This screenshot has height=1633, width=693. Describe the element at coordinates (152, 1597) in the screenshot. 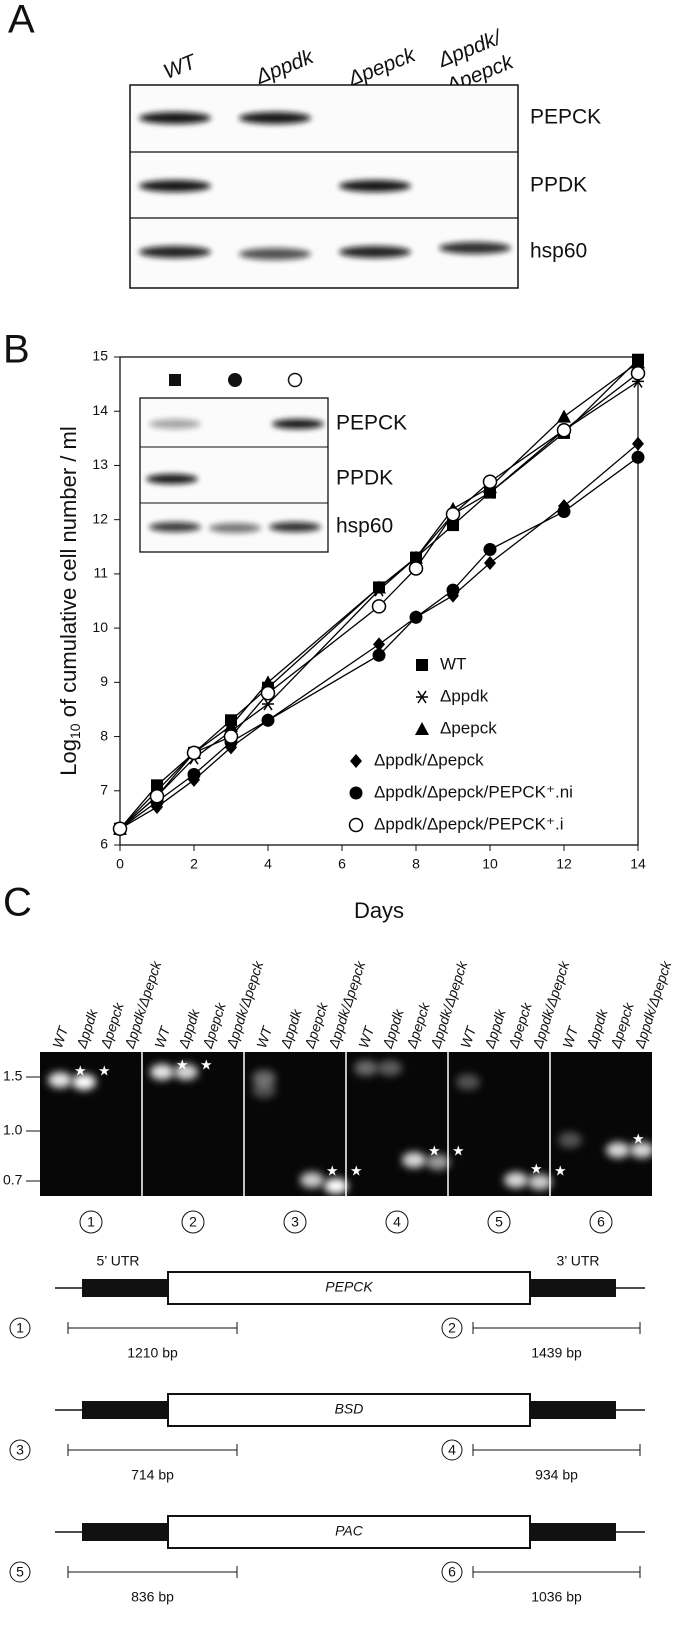

I see `amplicon-size: 836 bp` at that location.